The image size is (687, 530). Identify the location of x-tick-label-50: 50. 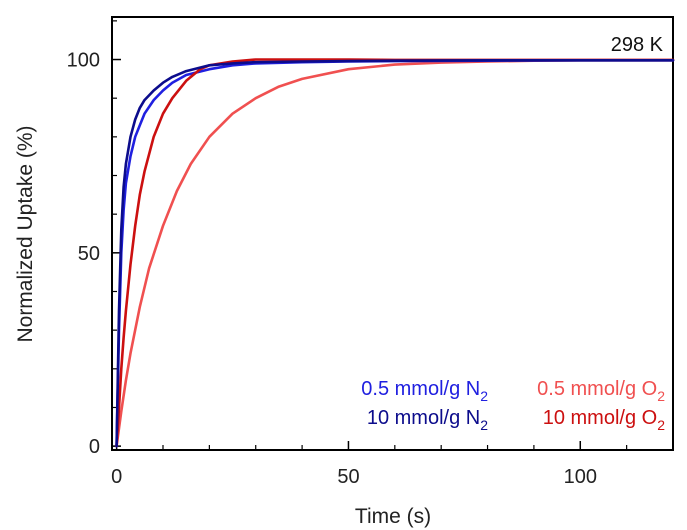
(348, 477).